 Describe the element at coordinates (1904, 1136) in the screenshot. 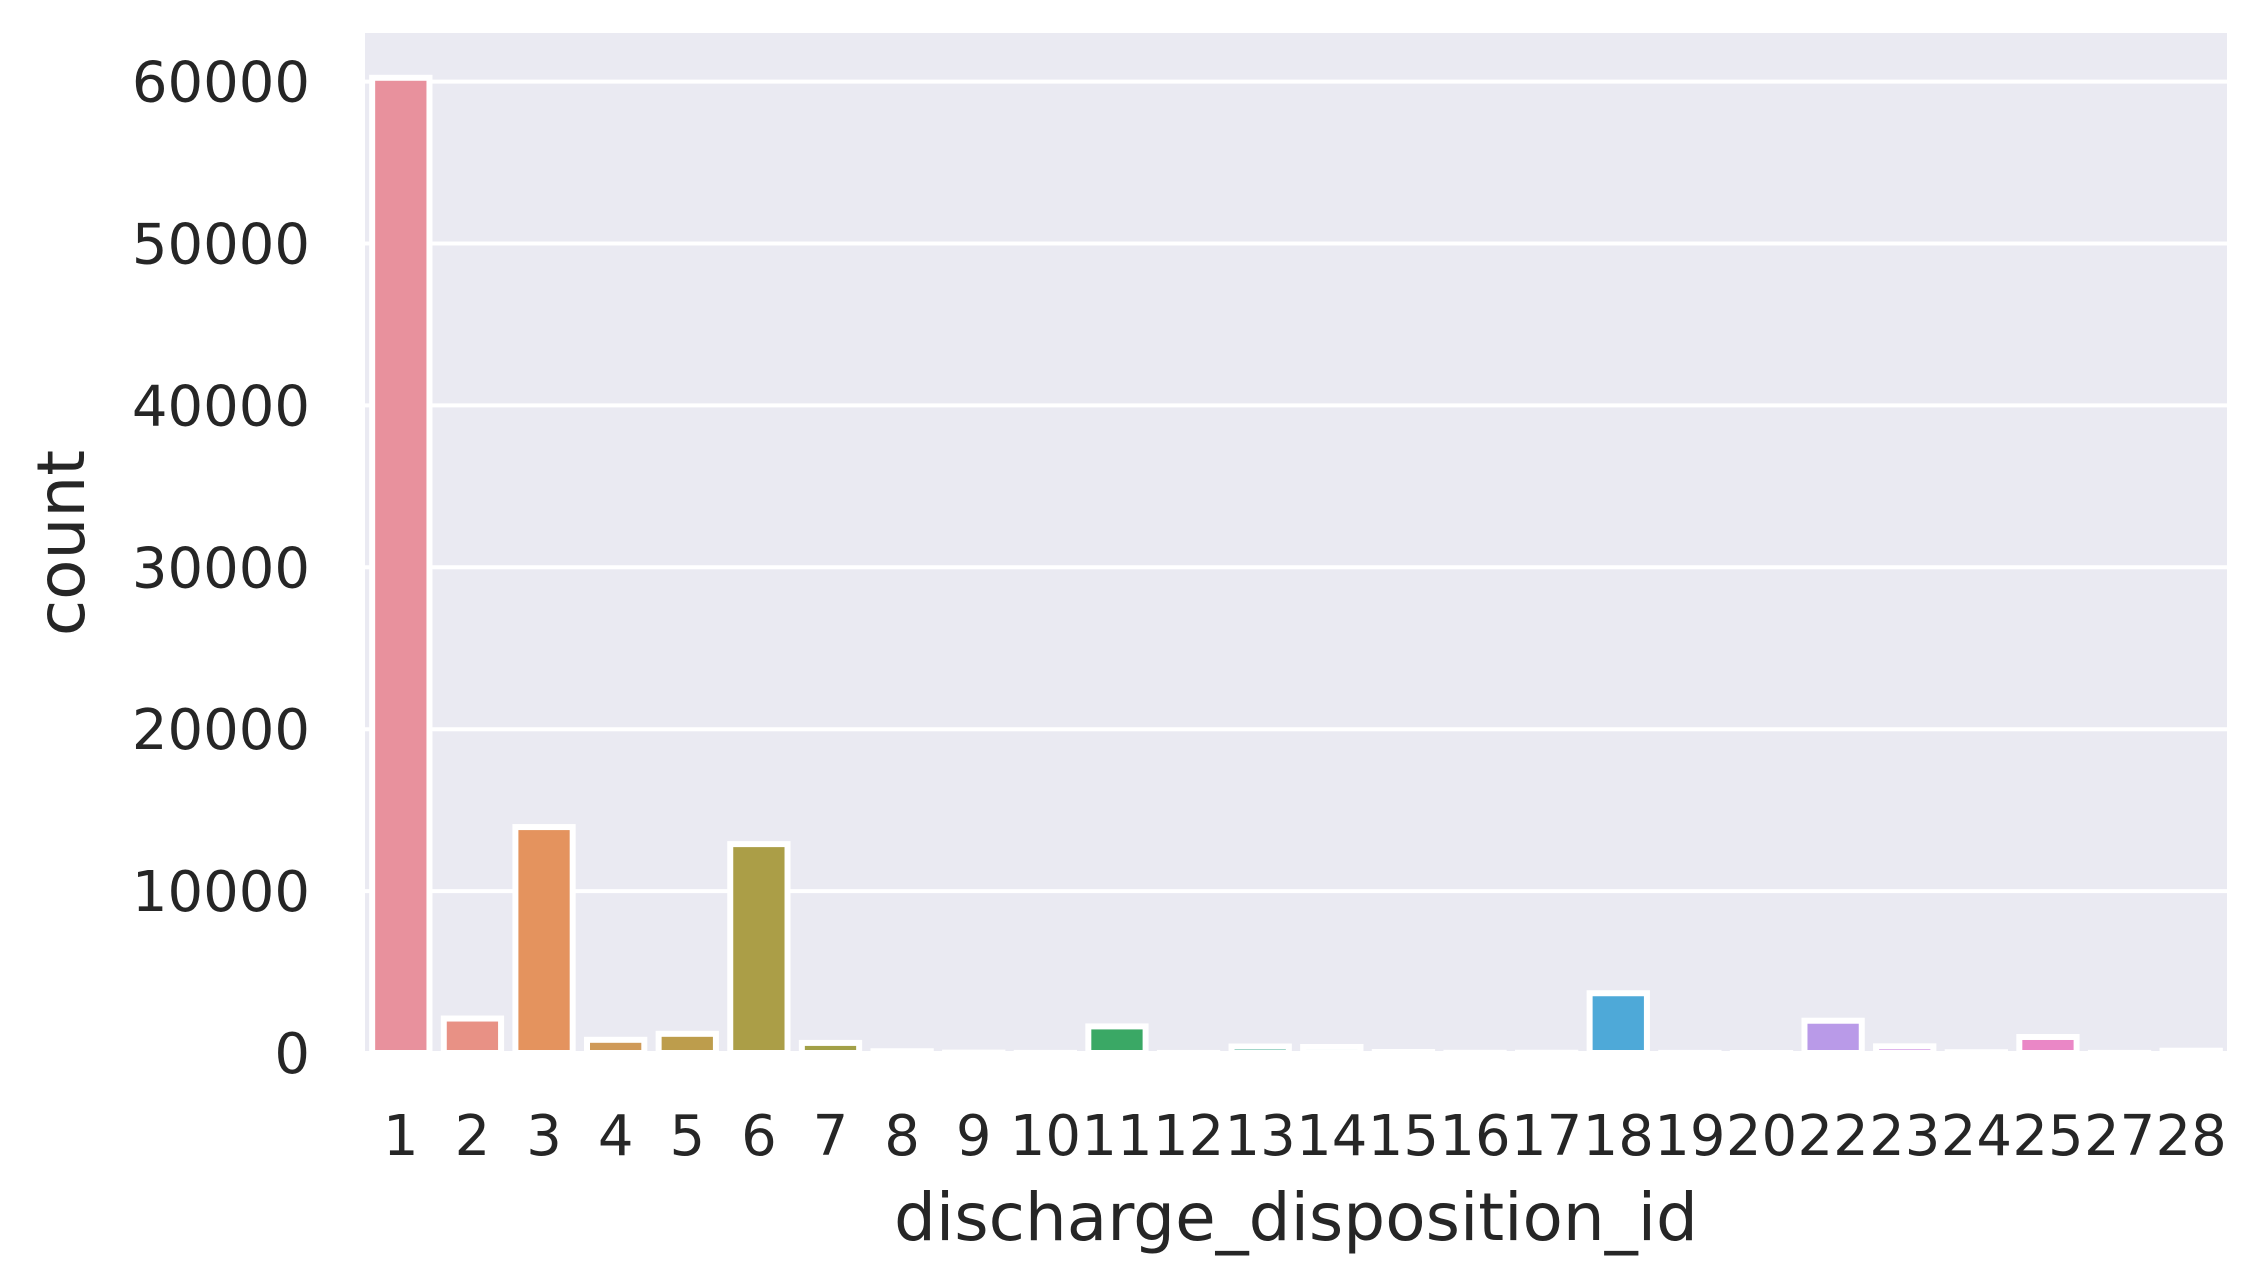

I see `x-tick-label: 23` at that location.